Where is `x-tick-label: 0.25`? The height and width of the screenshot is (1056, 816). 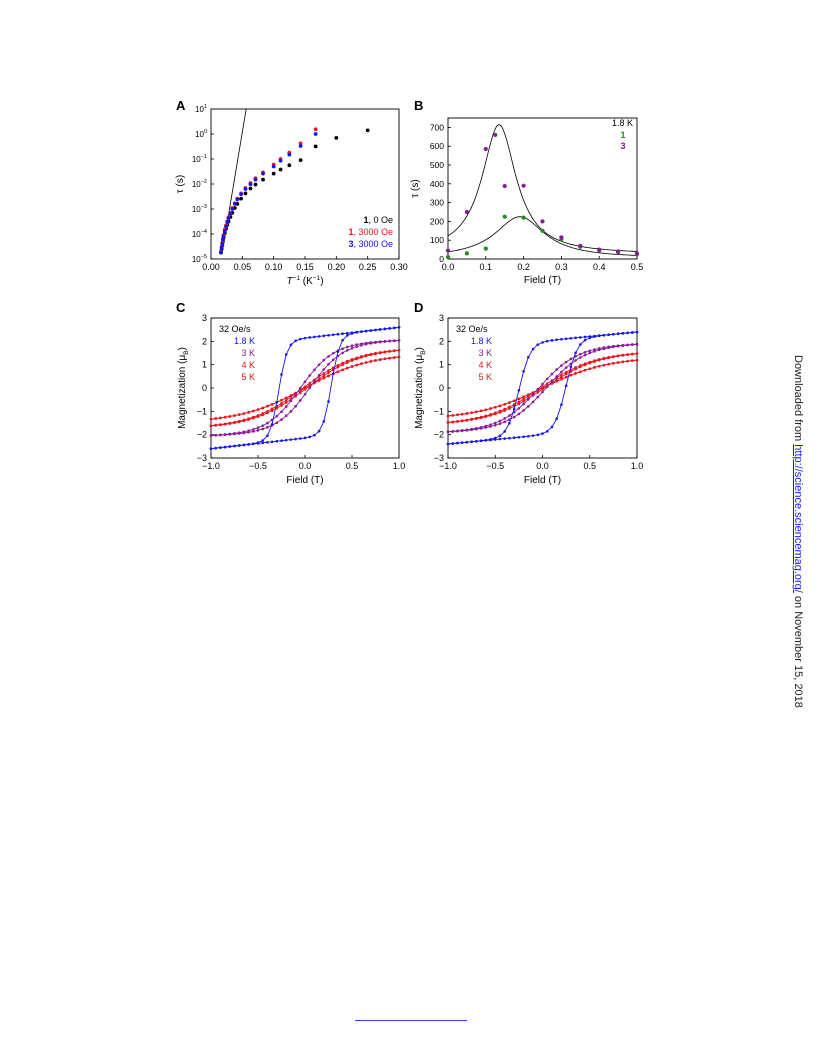
x-tick-label: 0.25 is located at coordinates (368, 267).